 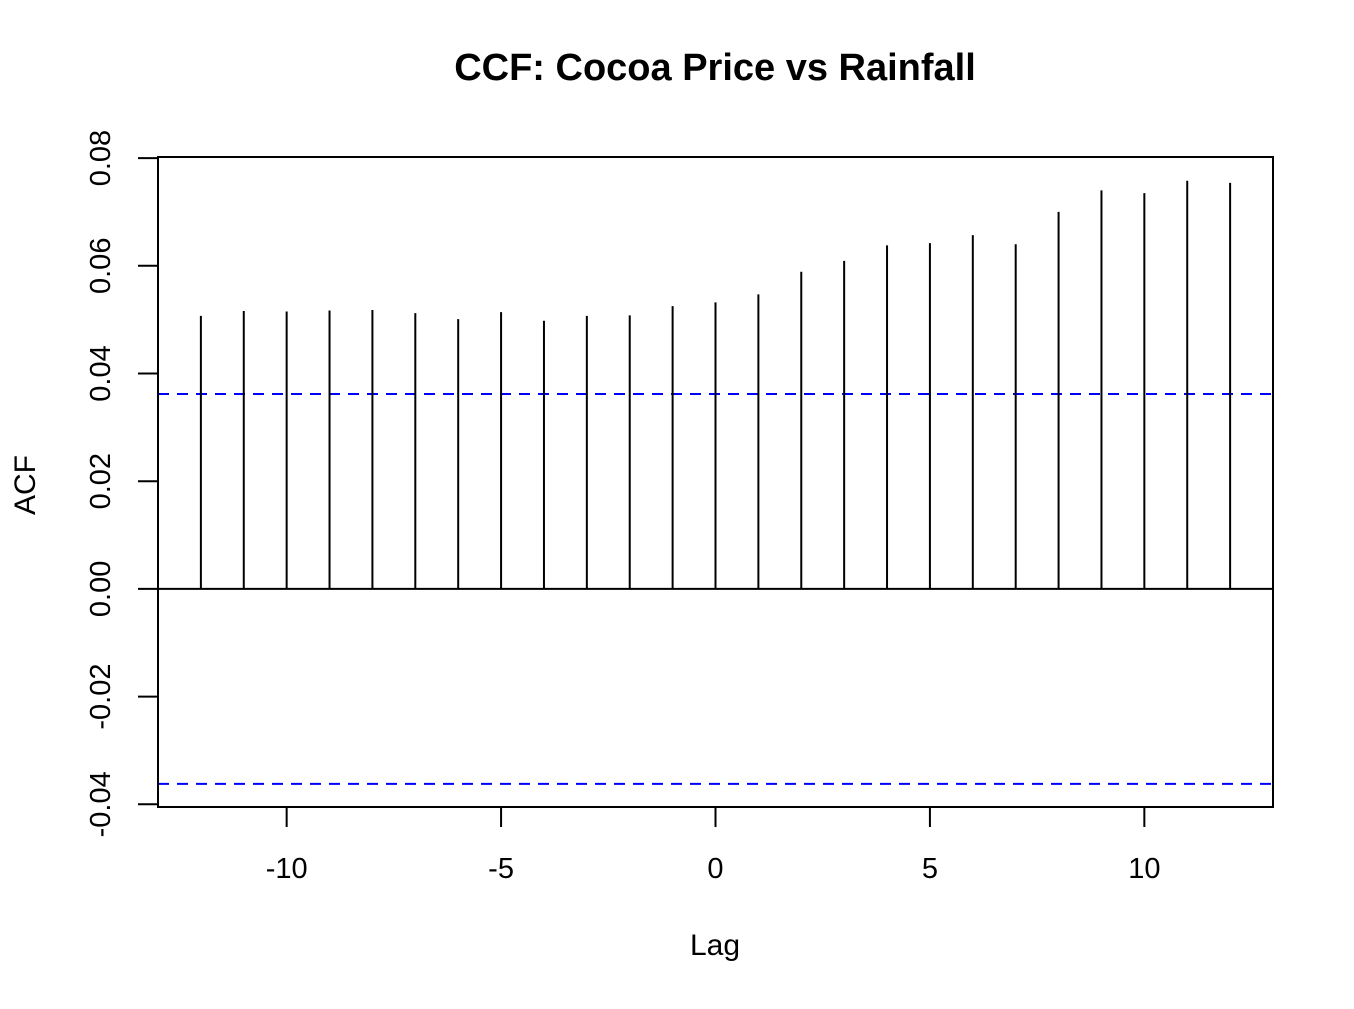 I want to click on y-tick-label: 0.08, so click(x=101, y=158).